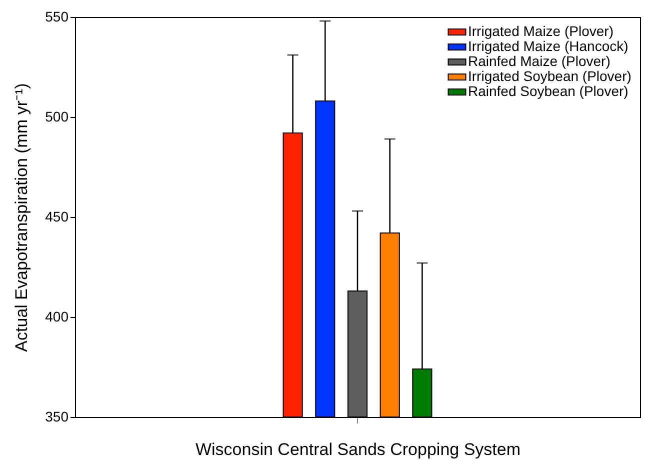 The width and height of the screenshot is (647, 468). What do you see at coordinates (548, 46) in the screenshot?
I see `legend-label: Irrigated Maize (Hancock)` at bounding box center [548, 46].